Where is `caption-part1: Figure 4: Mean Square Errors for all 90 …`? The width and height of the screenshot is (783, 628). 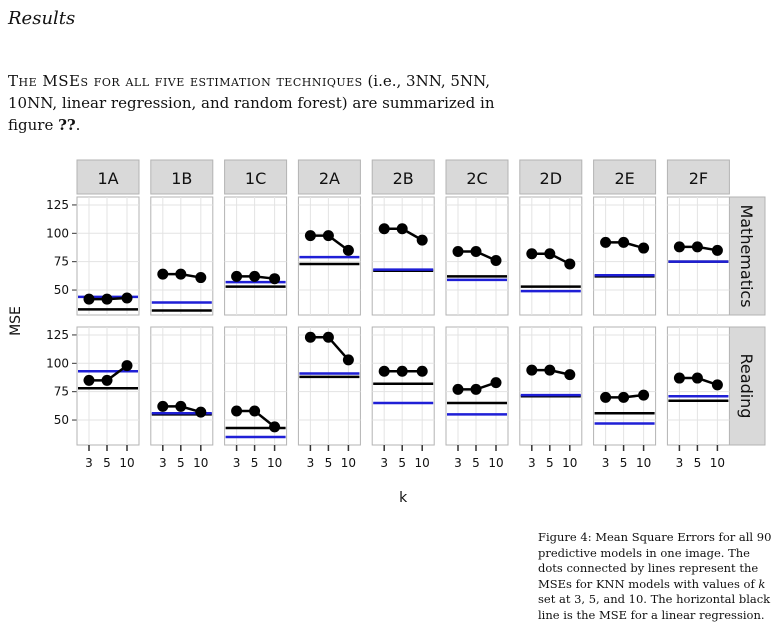
caption-part1: Figure 4: Mean Square Errors for all 90 … is located at coordinates (655, 560).